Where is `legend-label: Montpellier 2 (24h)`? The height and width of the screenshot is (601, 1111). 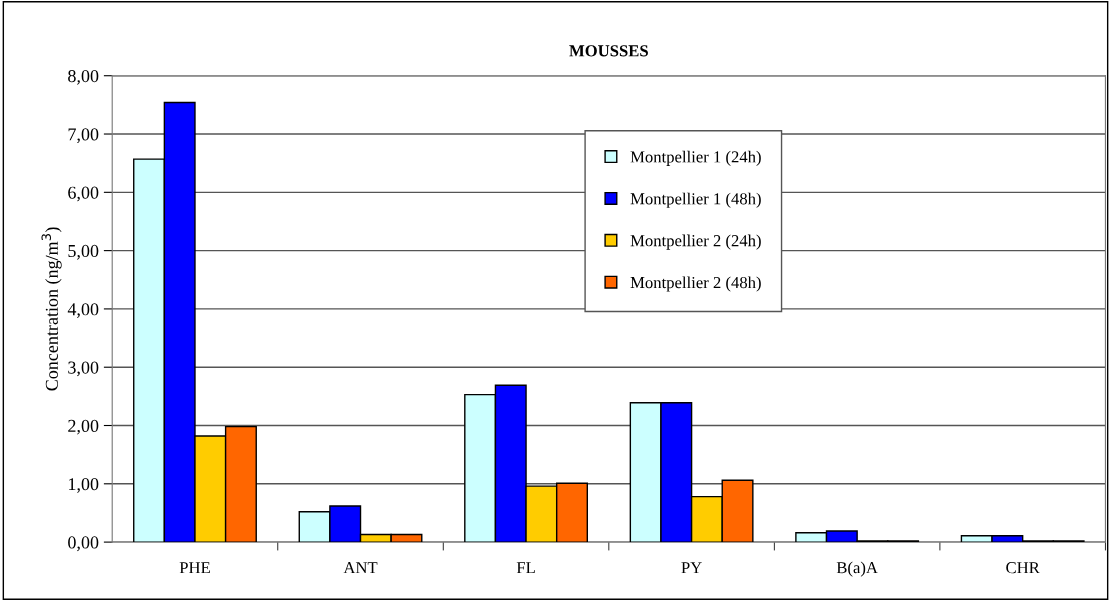
legend-label: Montpellier 2 (24h) is located at coordinates (695, 242).